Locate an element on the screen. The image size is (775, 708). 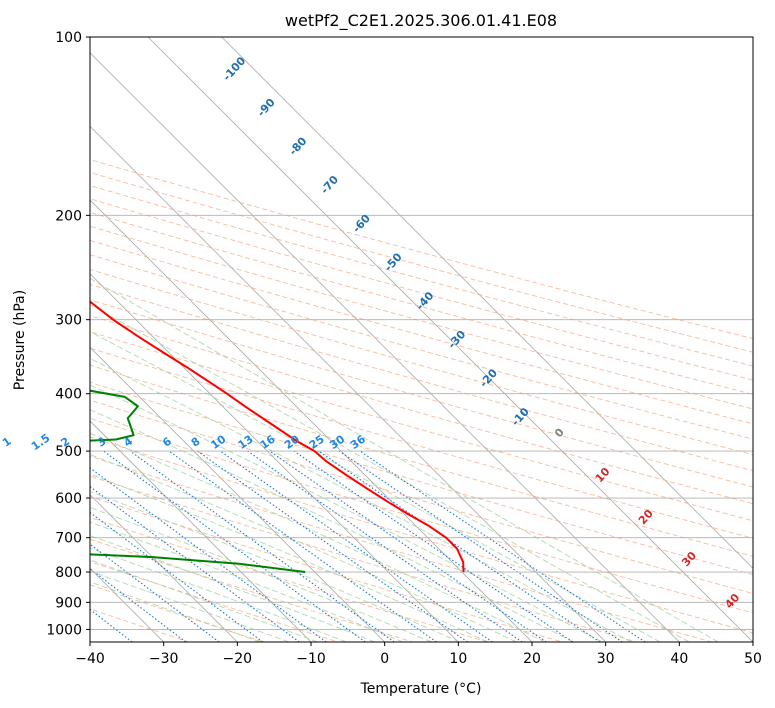
y-tick-label: 1000 is located at coordinates (64, 630).